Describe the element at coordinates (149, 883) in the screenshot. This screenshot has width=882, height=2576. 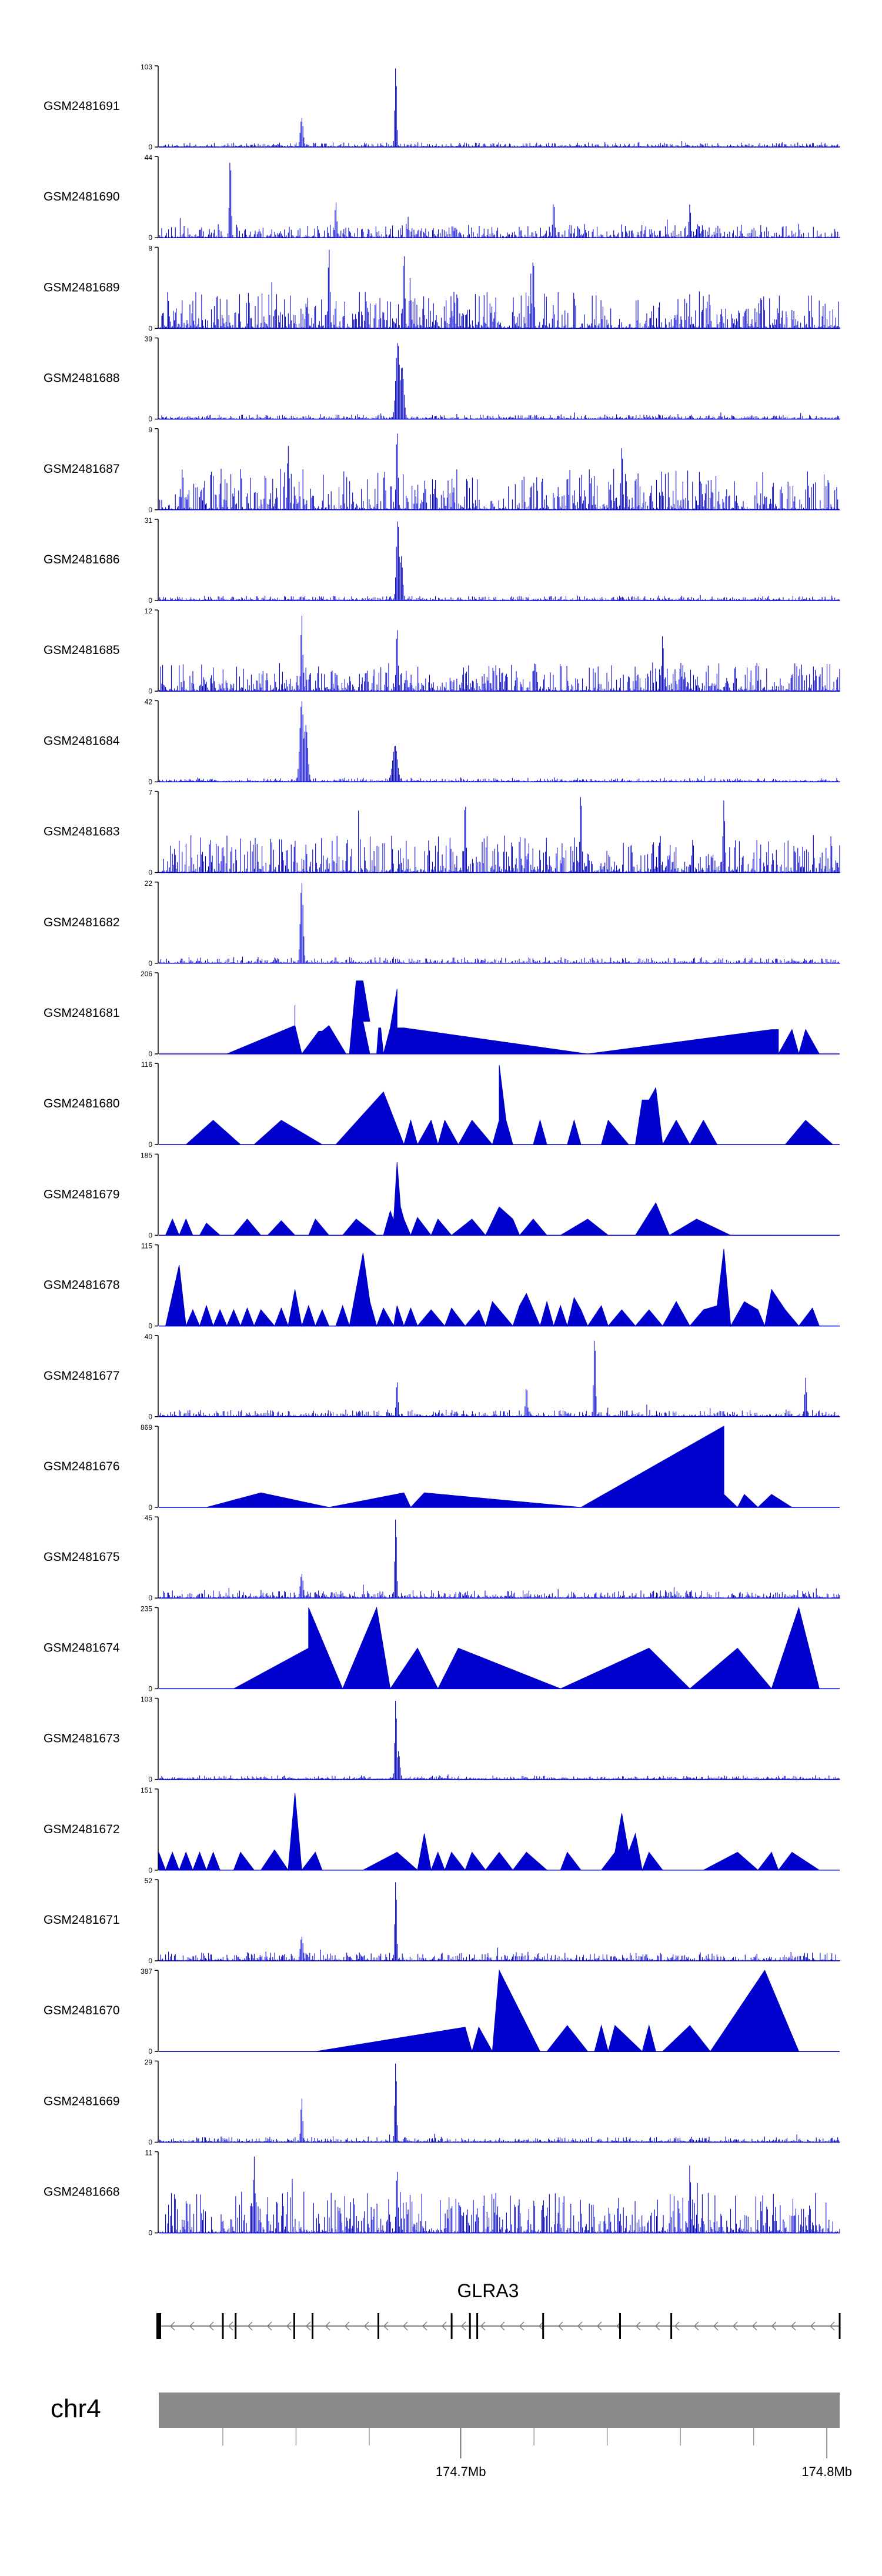
I see `y-max-label: 22` at that location.